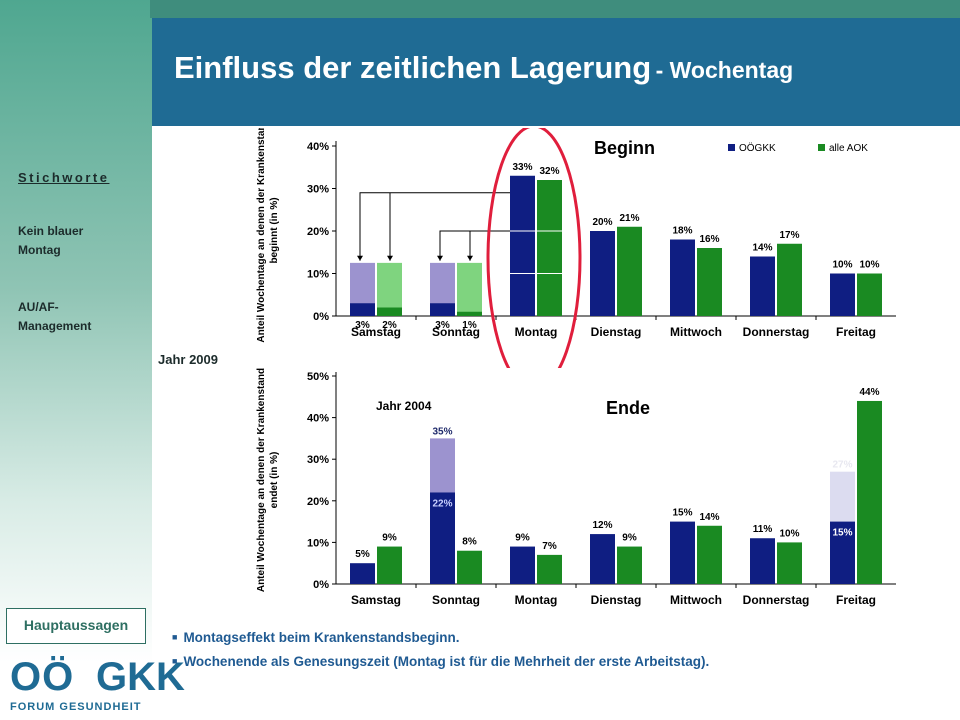  What do you see at coordinates (789, 235) in the screenshot?
I see `data-label: 17%` at bounding box center [789, 235].